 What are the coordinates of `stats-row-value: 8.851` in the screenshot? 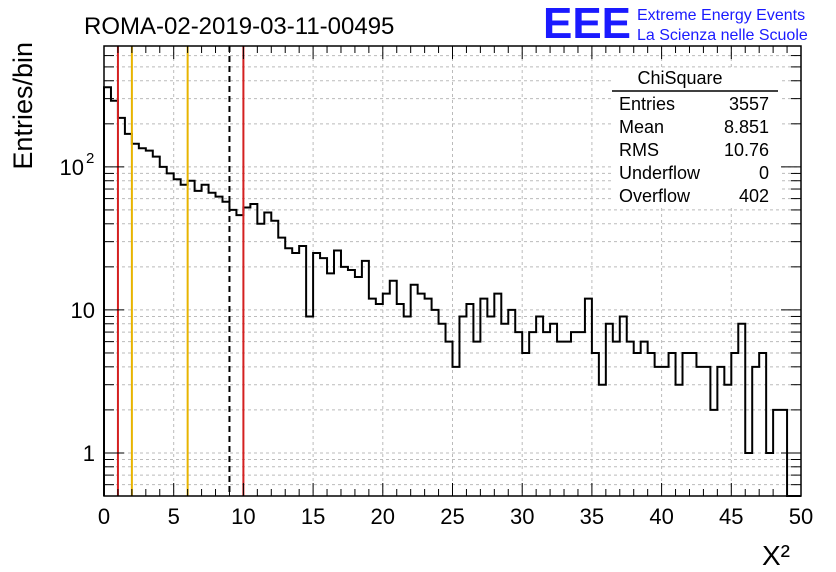 It's located at (746, 127).